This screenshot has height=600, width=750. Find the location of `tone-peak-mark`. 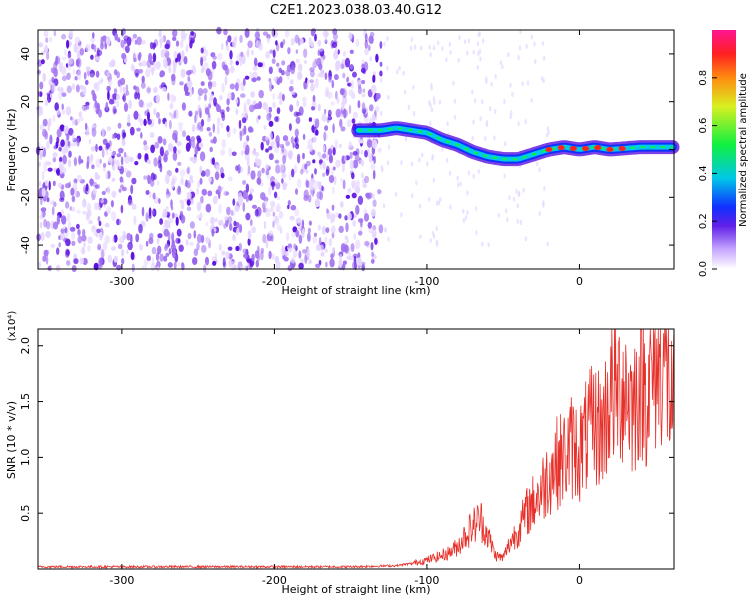

tone-peak-mark is located at coordinates (561, 148).